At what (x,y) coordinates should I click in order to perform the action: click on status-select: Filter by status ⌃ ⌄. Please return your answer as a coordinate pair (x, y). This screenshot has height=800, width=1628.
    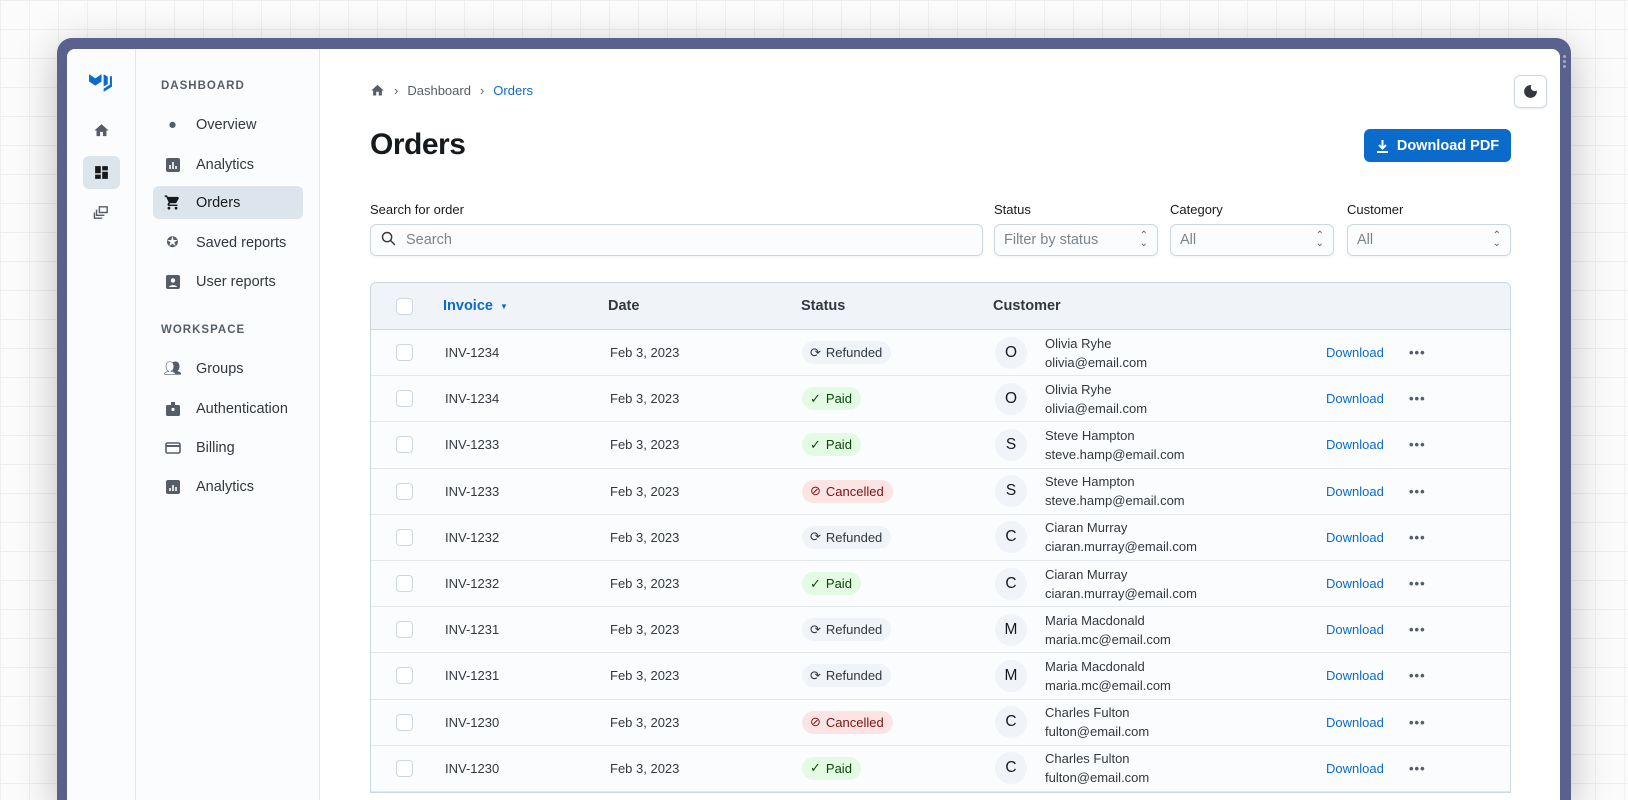
    Looking at the image, I should click on (1076, 240).